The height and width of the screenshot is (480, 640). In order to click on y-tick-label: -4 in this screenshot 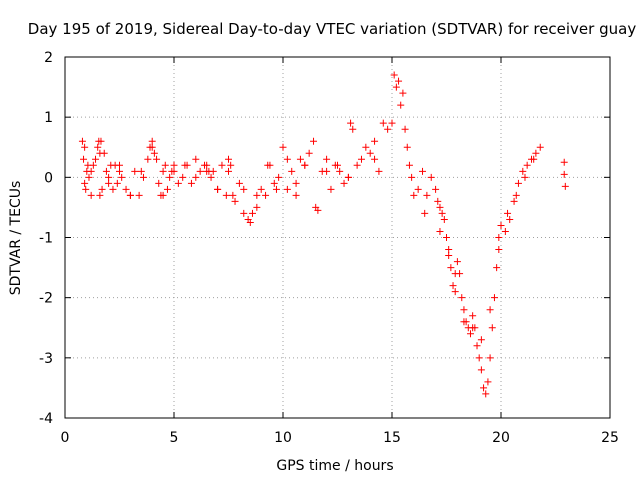, I will do `click(46, 419)`.